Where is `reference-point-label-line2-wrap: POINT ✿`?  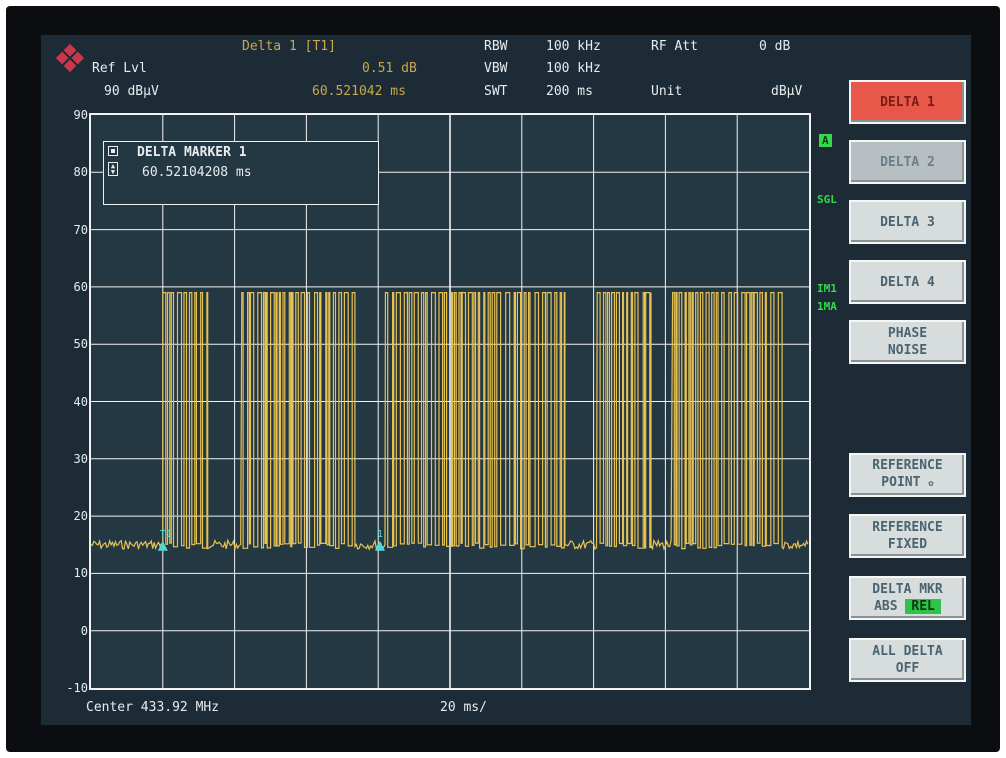 reference-point-label-line2-wrap: POINT ✿ is located at coordinates (907, 483).